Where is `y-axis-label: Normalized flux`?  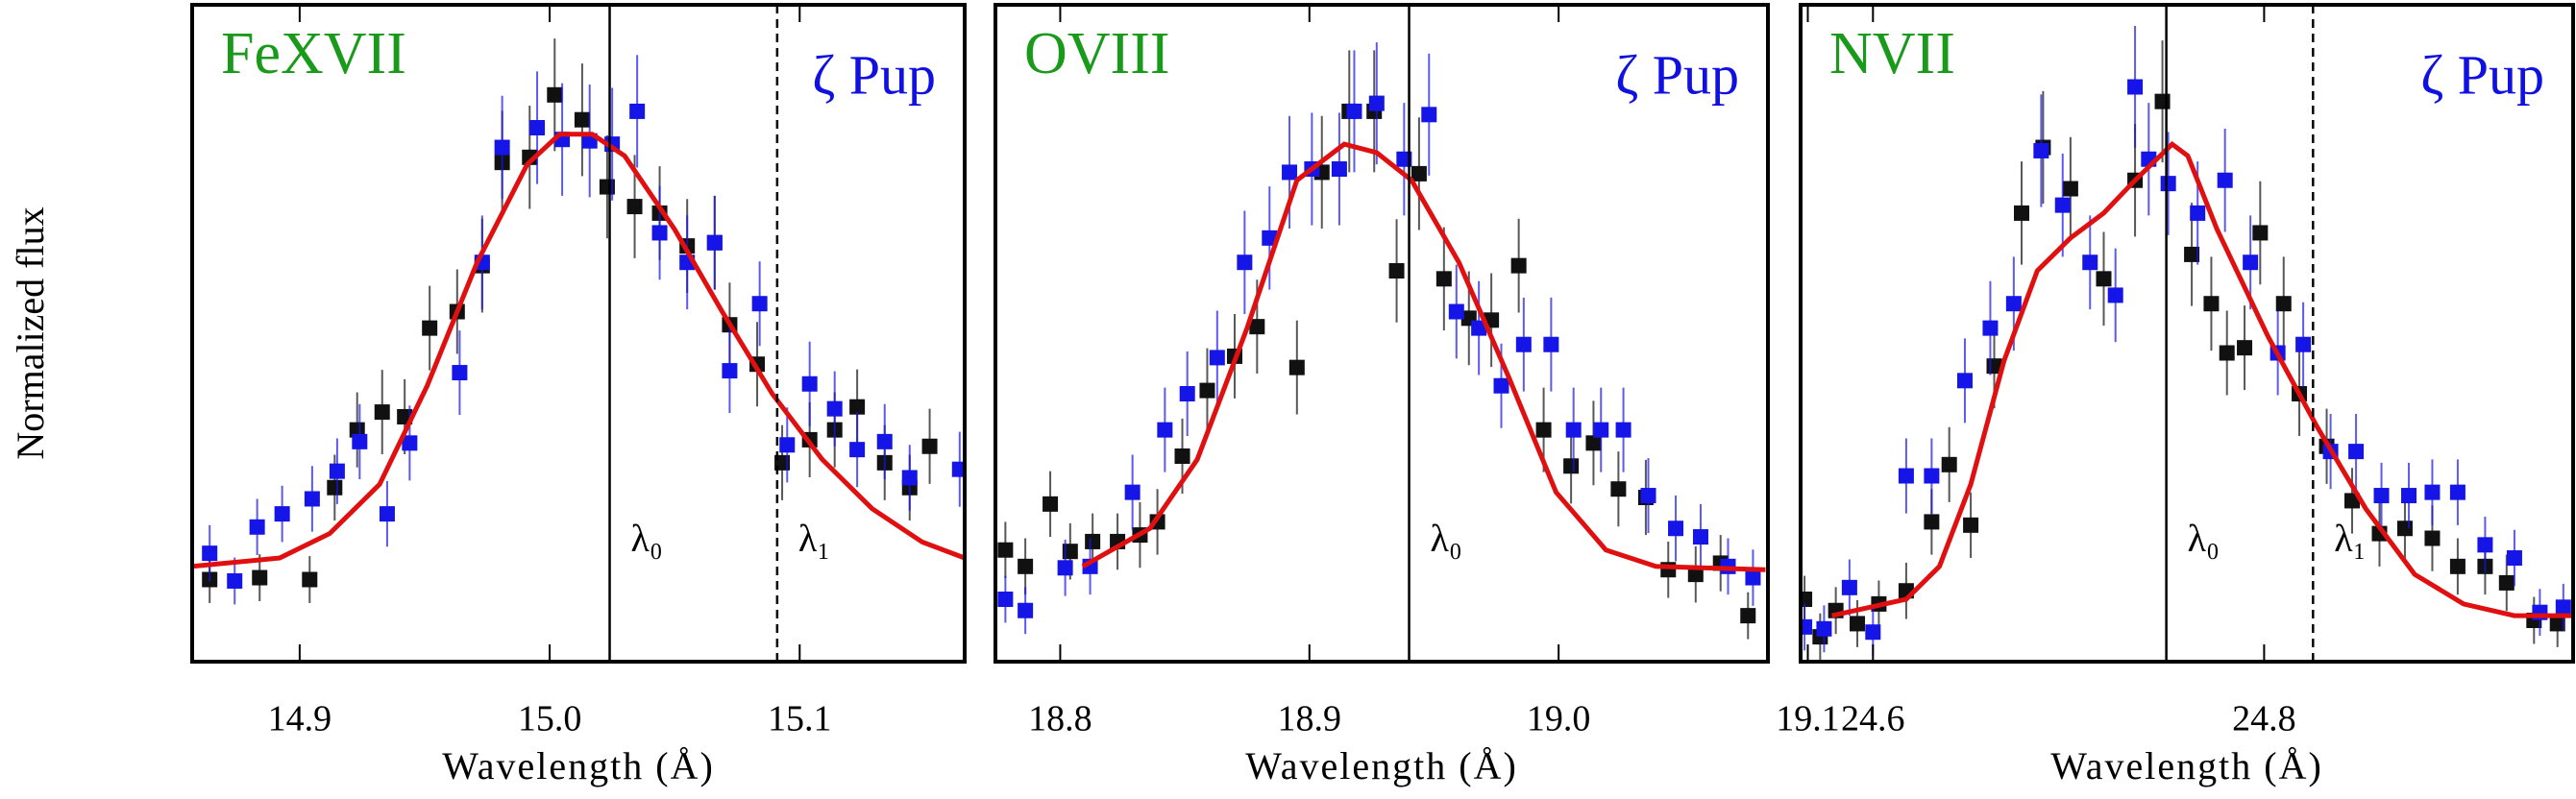
y-axis-label: Normalized flux is located at coordinates (30, 332).